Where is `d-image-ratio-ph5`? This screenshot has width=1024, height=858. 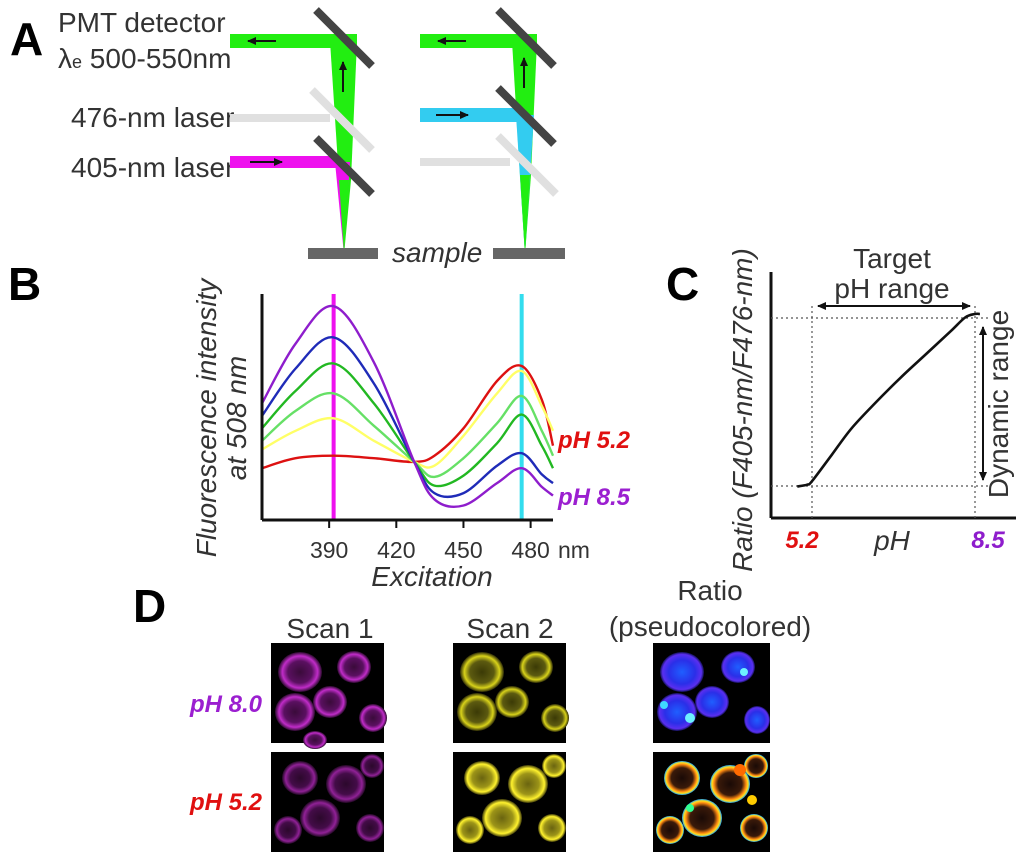
d-image-ratio-ph5 is located at coordinates (711, 802).